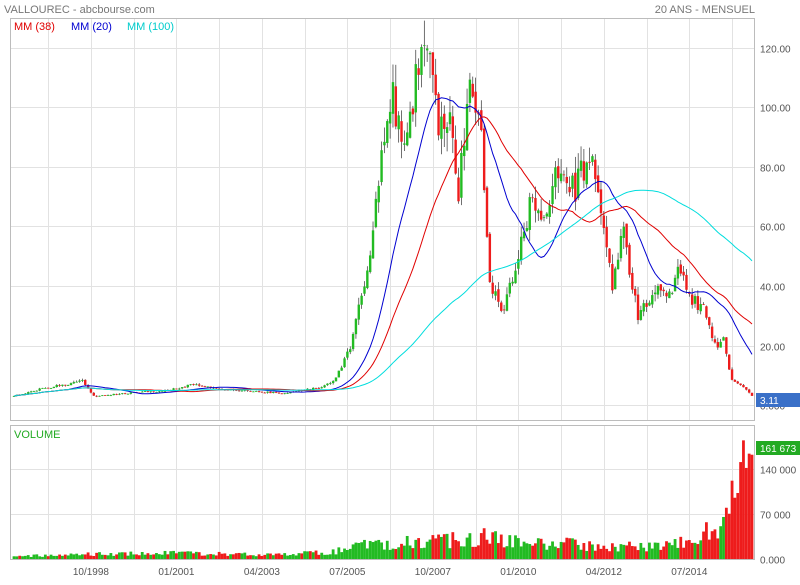 The width and height of the screenshot is (800, 585). What do you see at coordinates (778, 471) in the screenshot?
I see `volume-tick-label: 140 000` at bounding box center [778, 471].